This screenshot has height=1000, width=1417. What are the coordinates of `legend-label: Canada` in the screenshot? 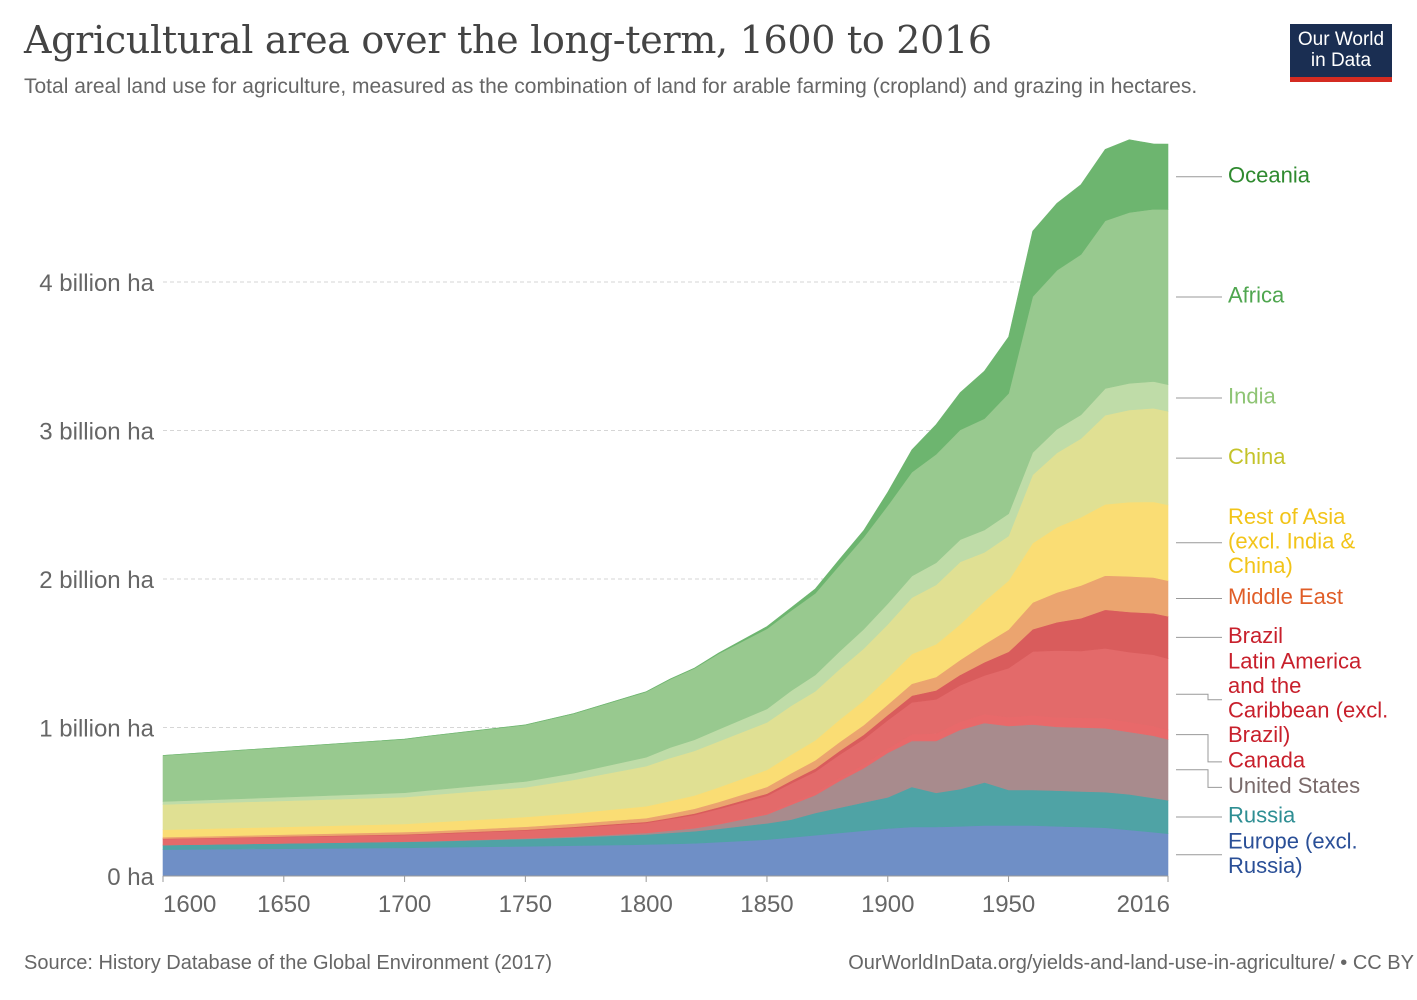 It's located at (1267, 760).